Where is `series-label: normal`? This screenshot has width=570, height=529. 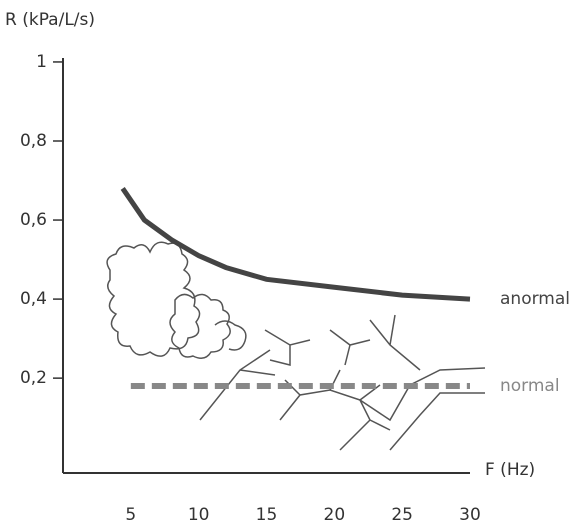
series-label: normal is located at coordinates (530, 386).